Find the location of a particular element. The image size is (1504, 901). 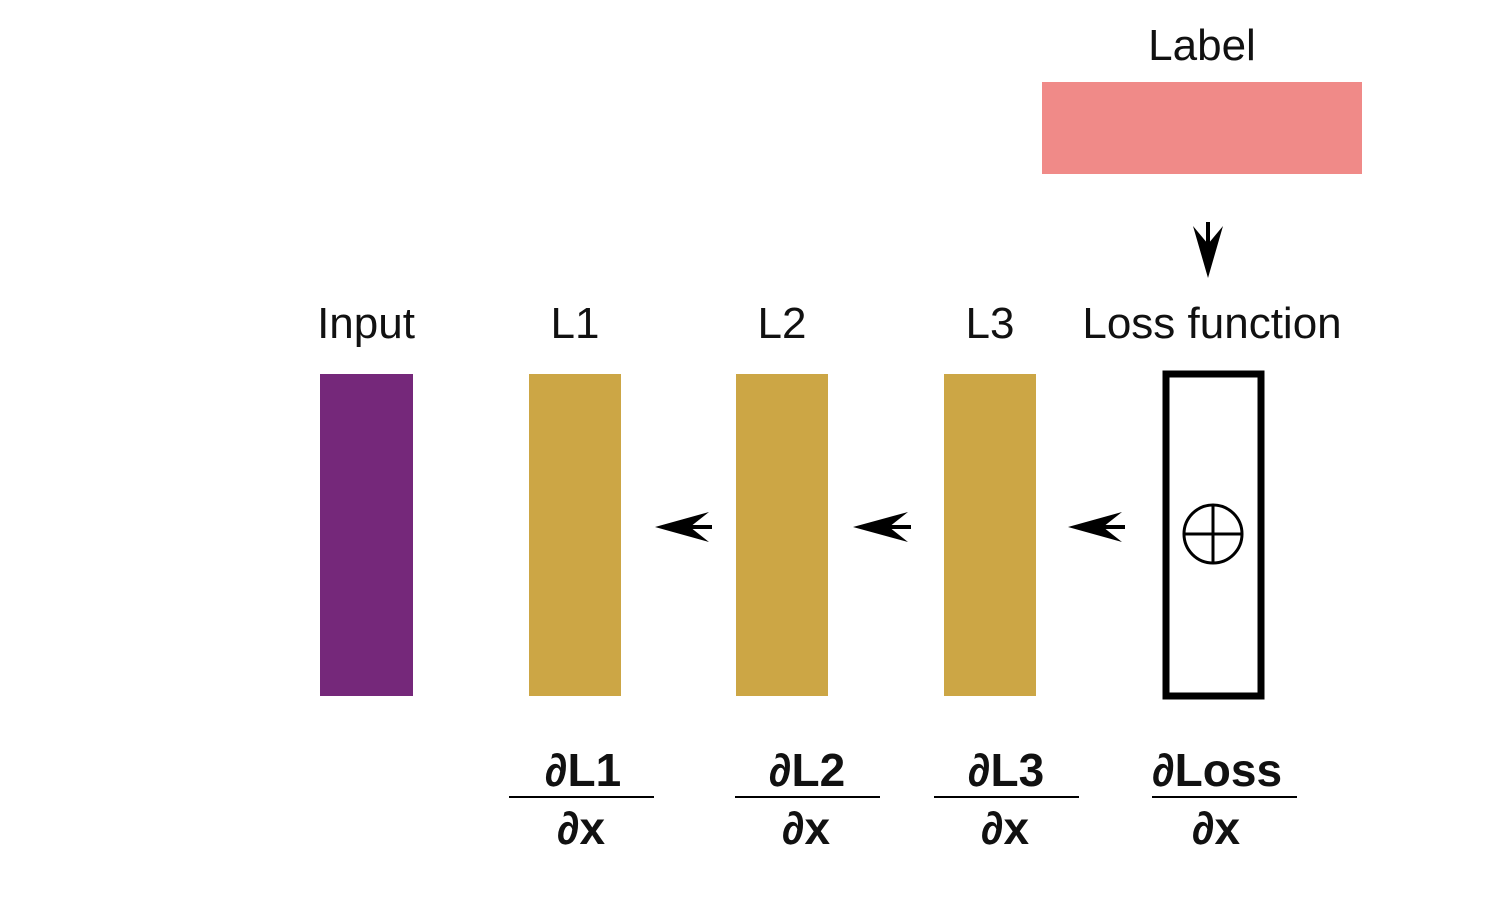

layer-title-l1: L1 is located at coordinates (575, 323).